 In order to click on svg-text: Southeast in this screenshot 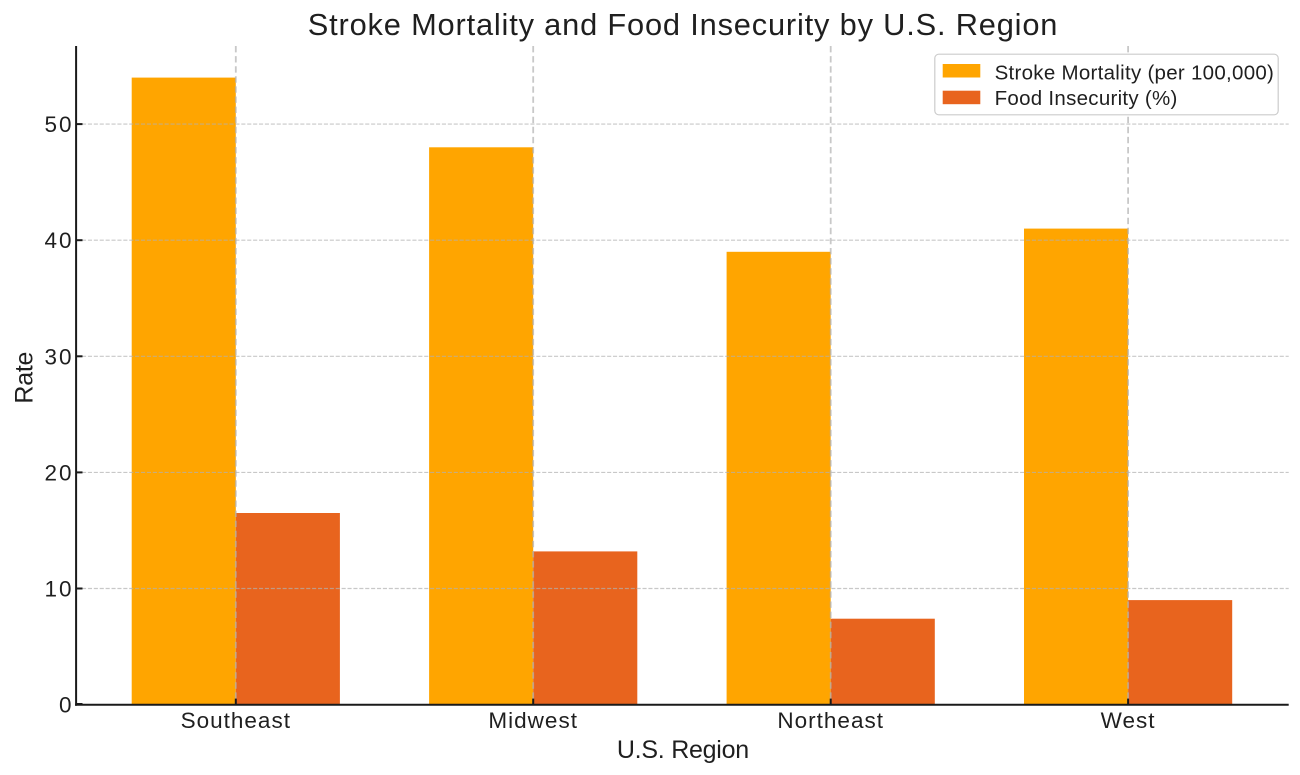, I will do `click(236, 720)`.